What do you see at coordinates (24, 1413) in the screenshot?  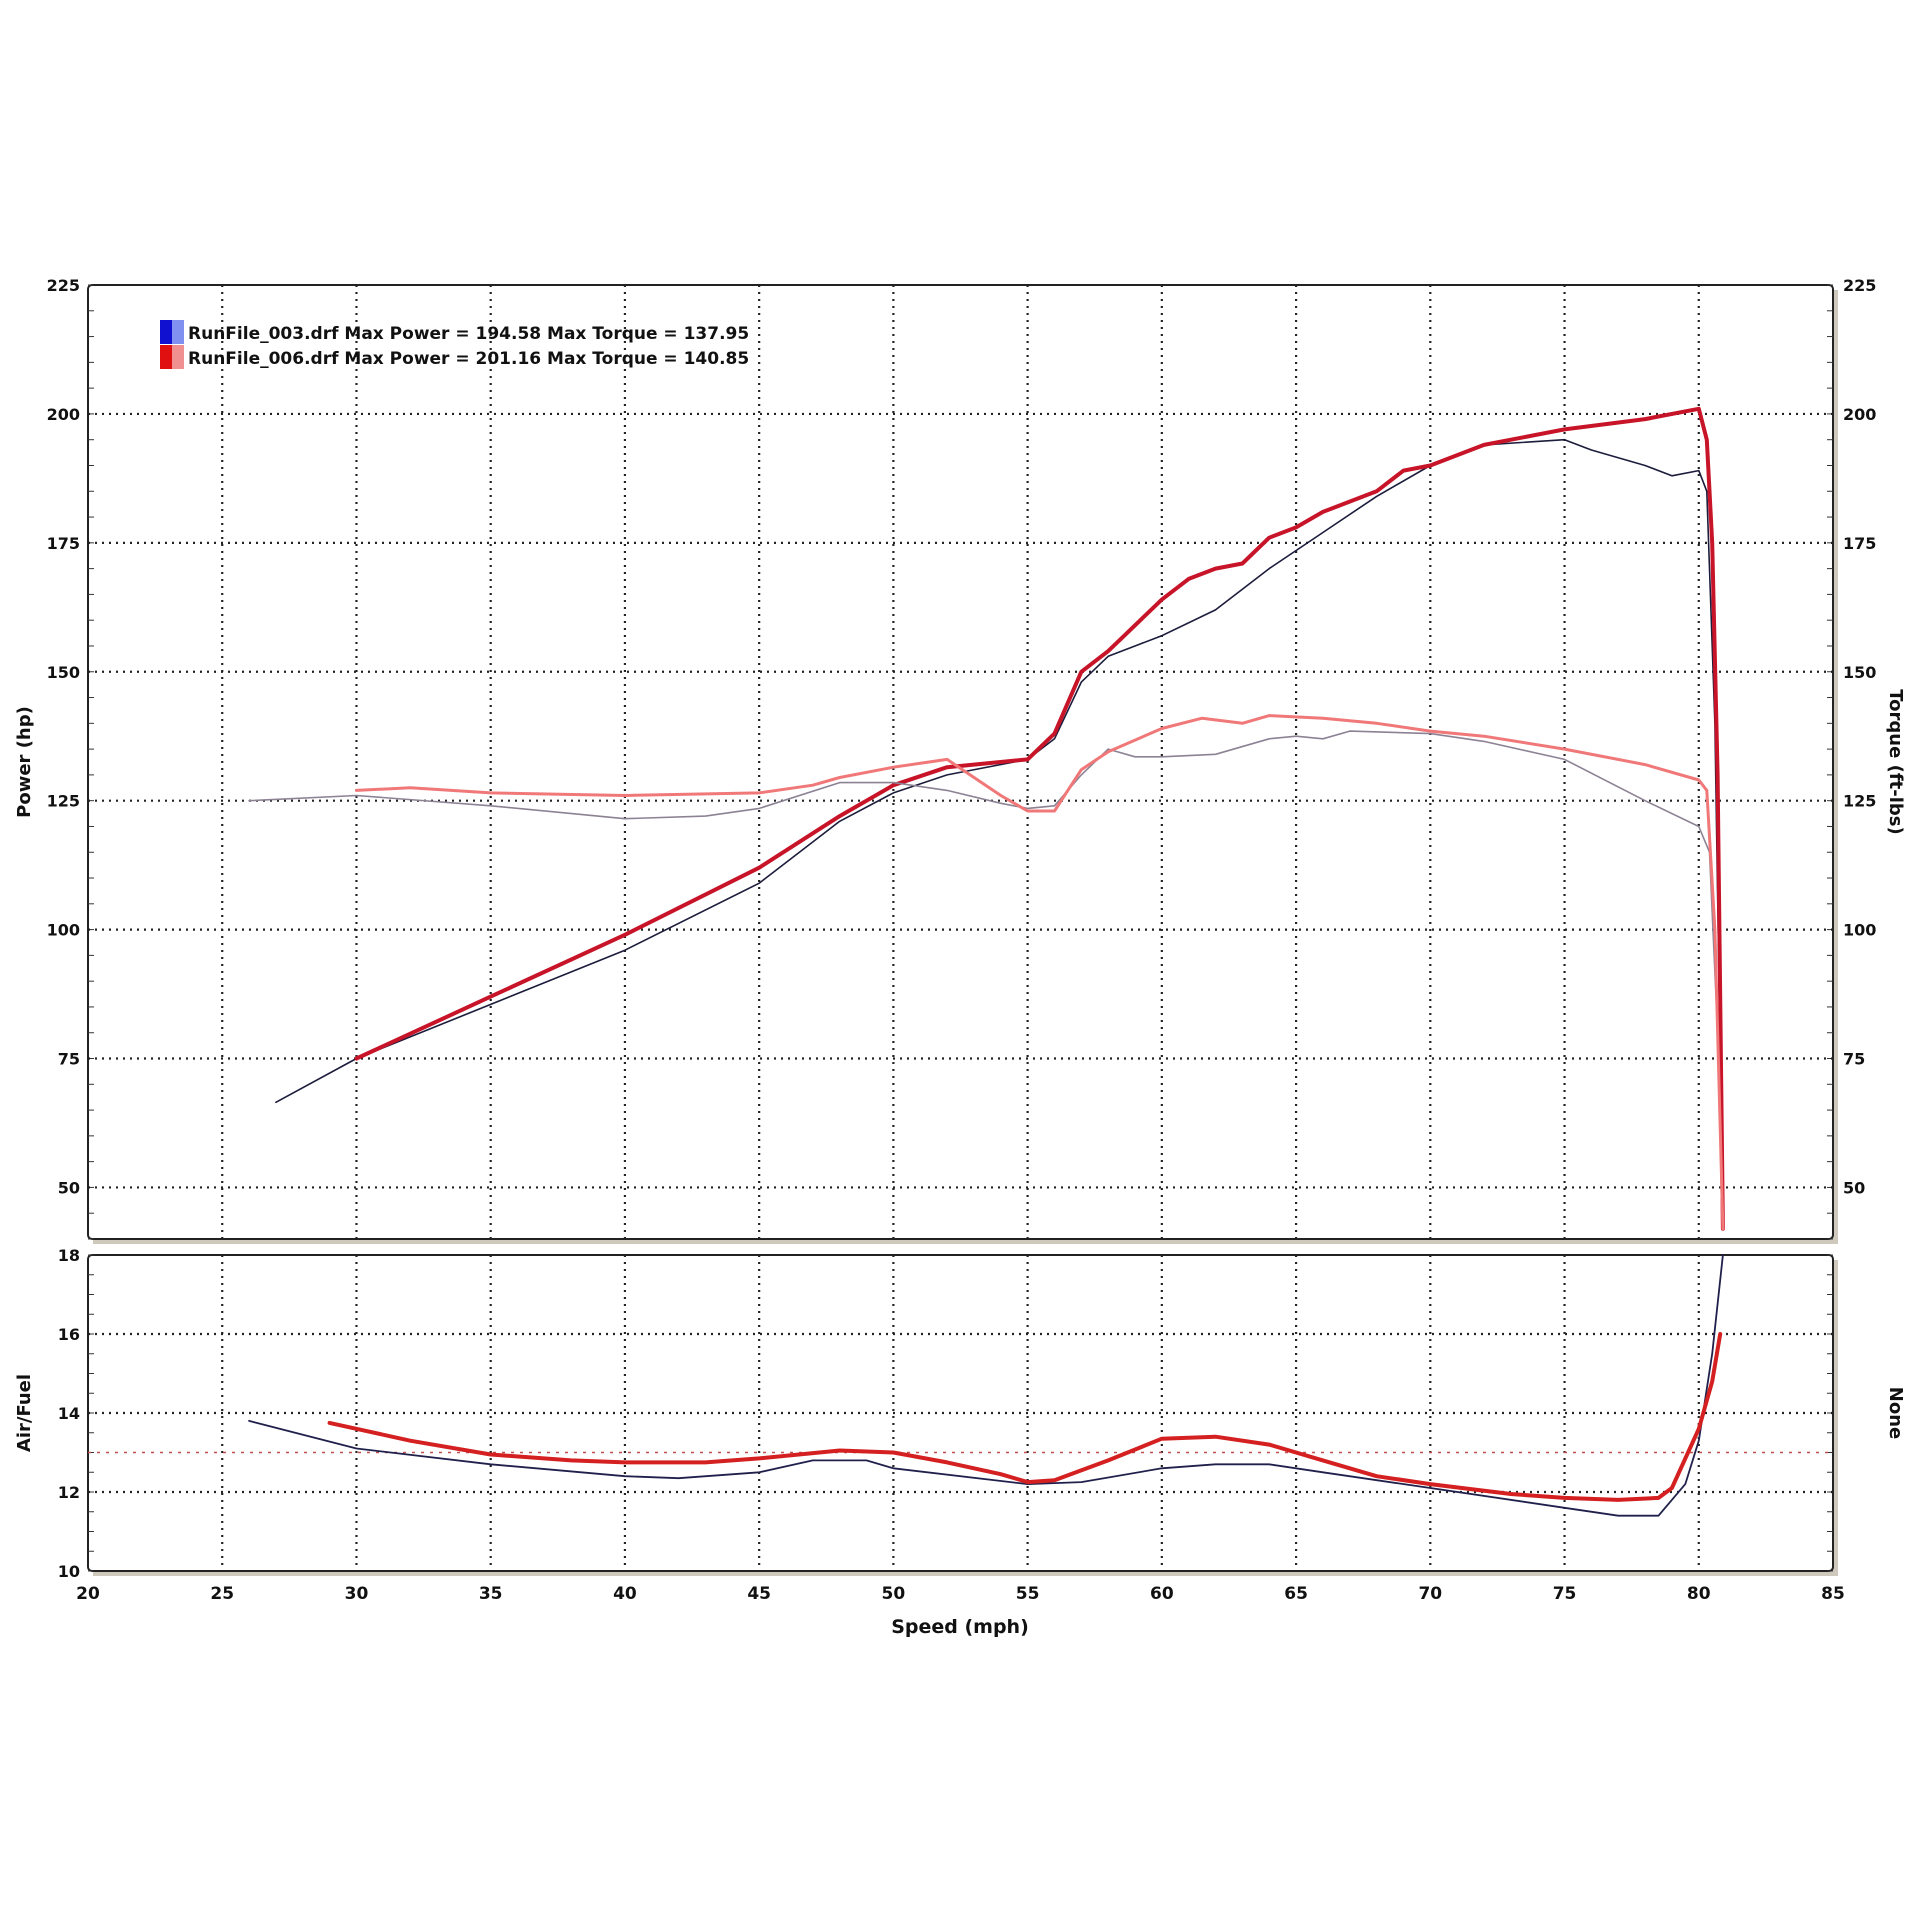 I see `y-axis-label-airfuel: Air/Fuel` at bounding box center [24, 1413].